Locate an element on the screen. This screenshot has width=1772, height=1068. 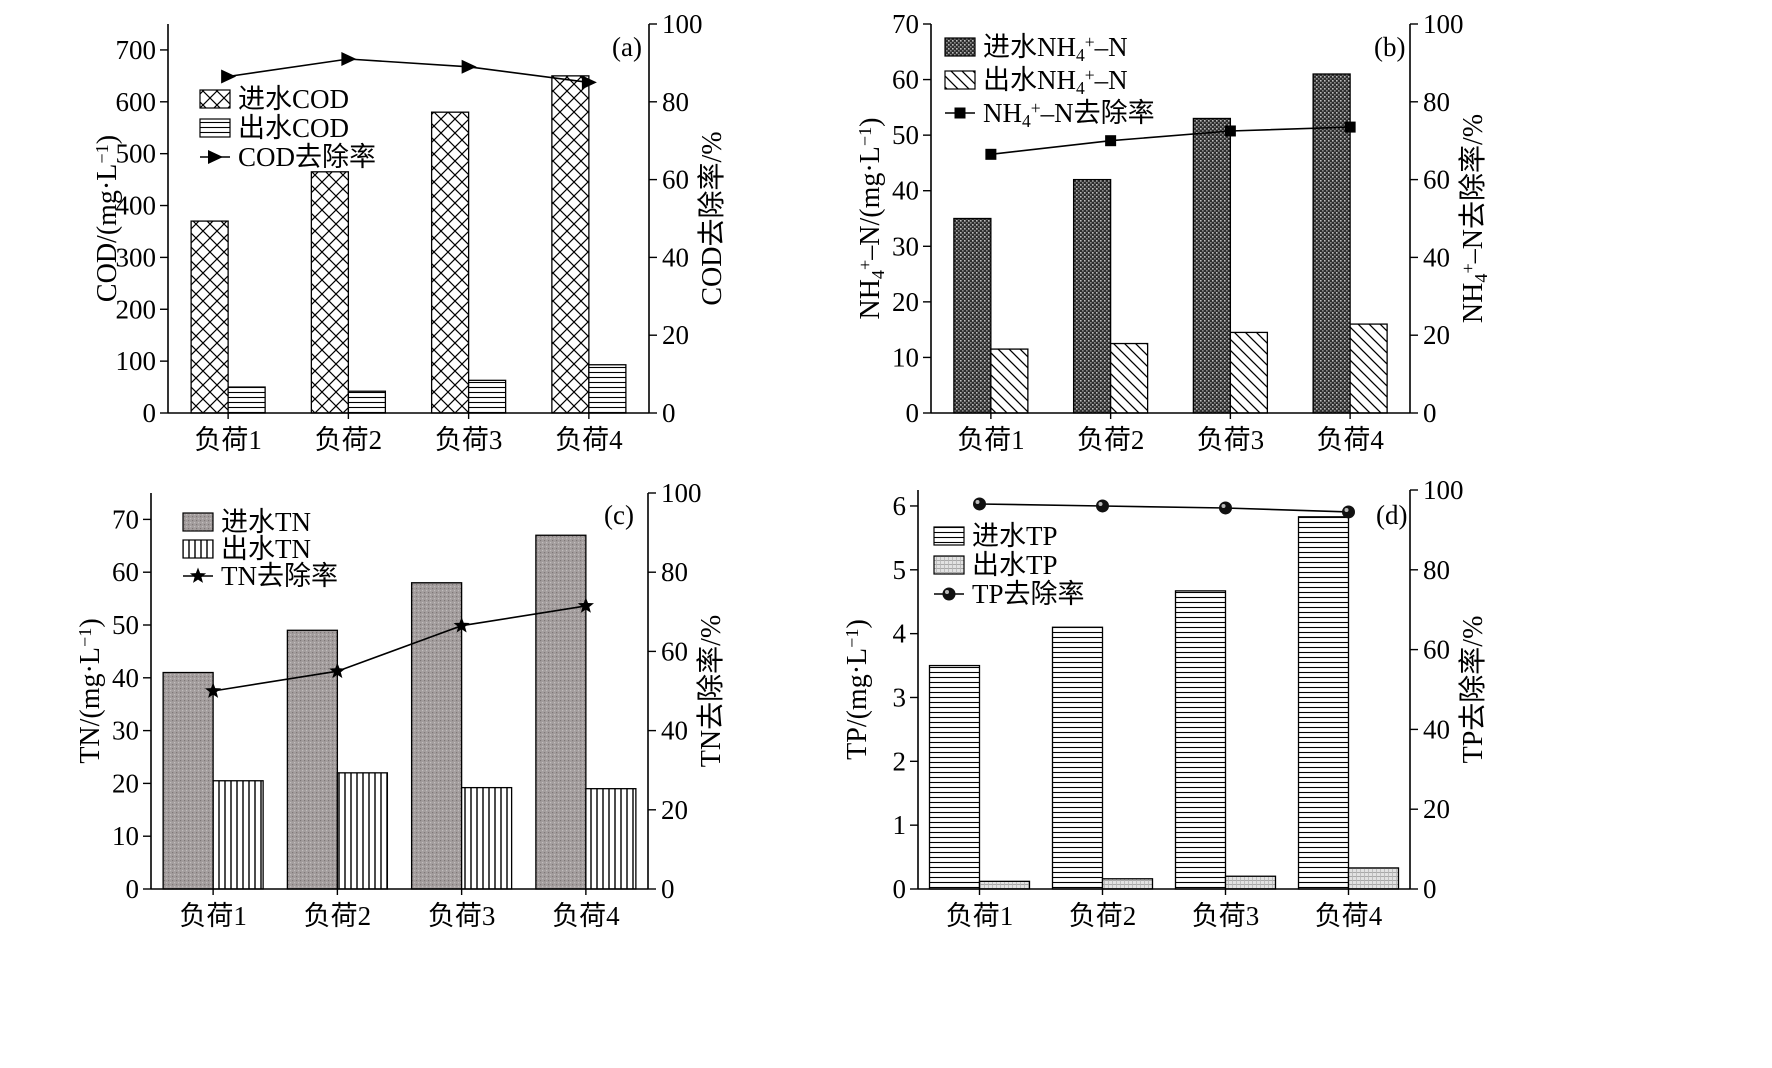
legend-label: 进水NH4+–N is located at coordinates (1055, 48).